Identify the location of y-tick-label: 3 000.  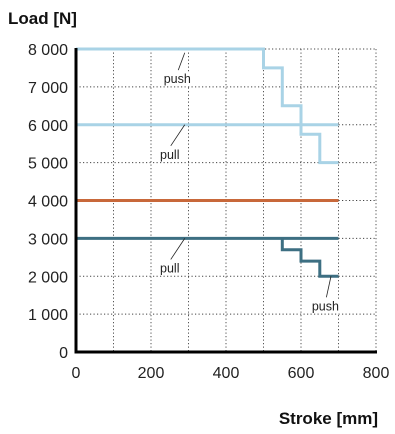
(48, 239).